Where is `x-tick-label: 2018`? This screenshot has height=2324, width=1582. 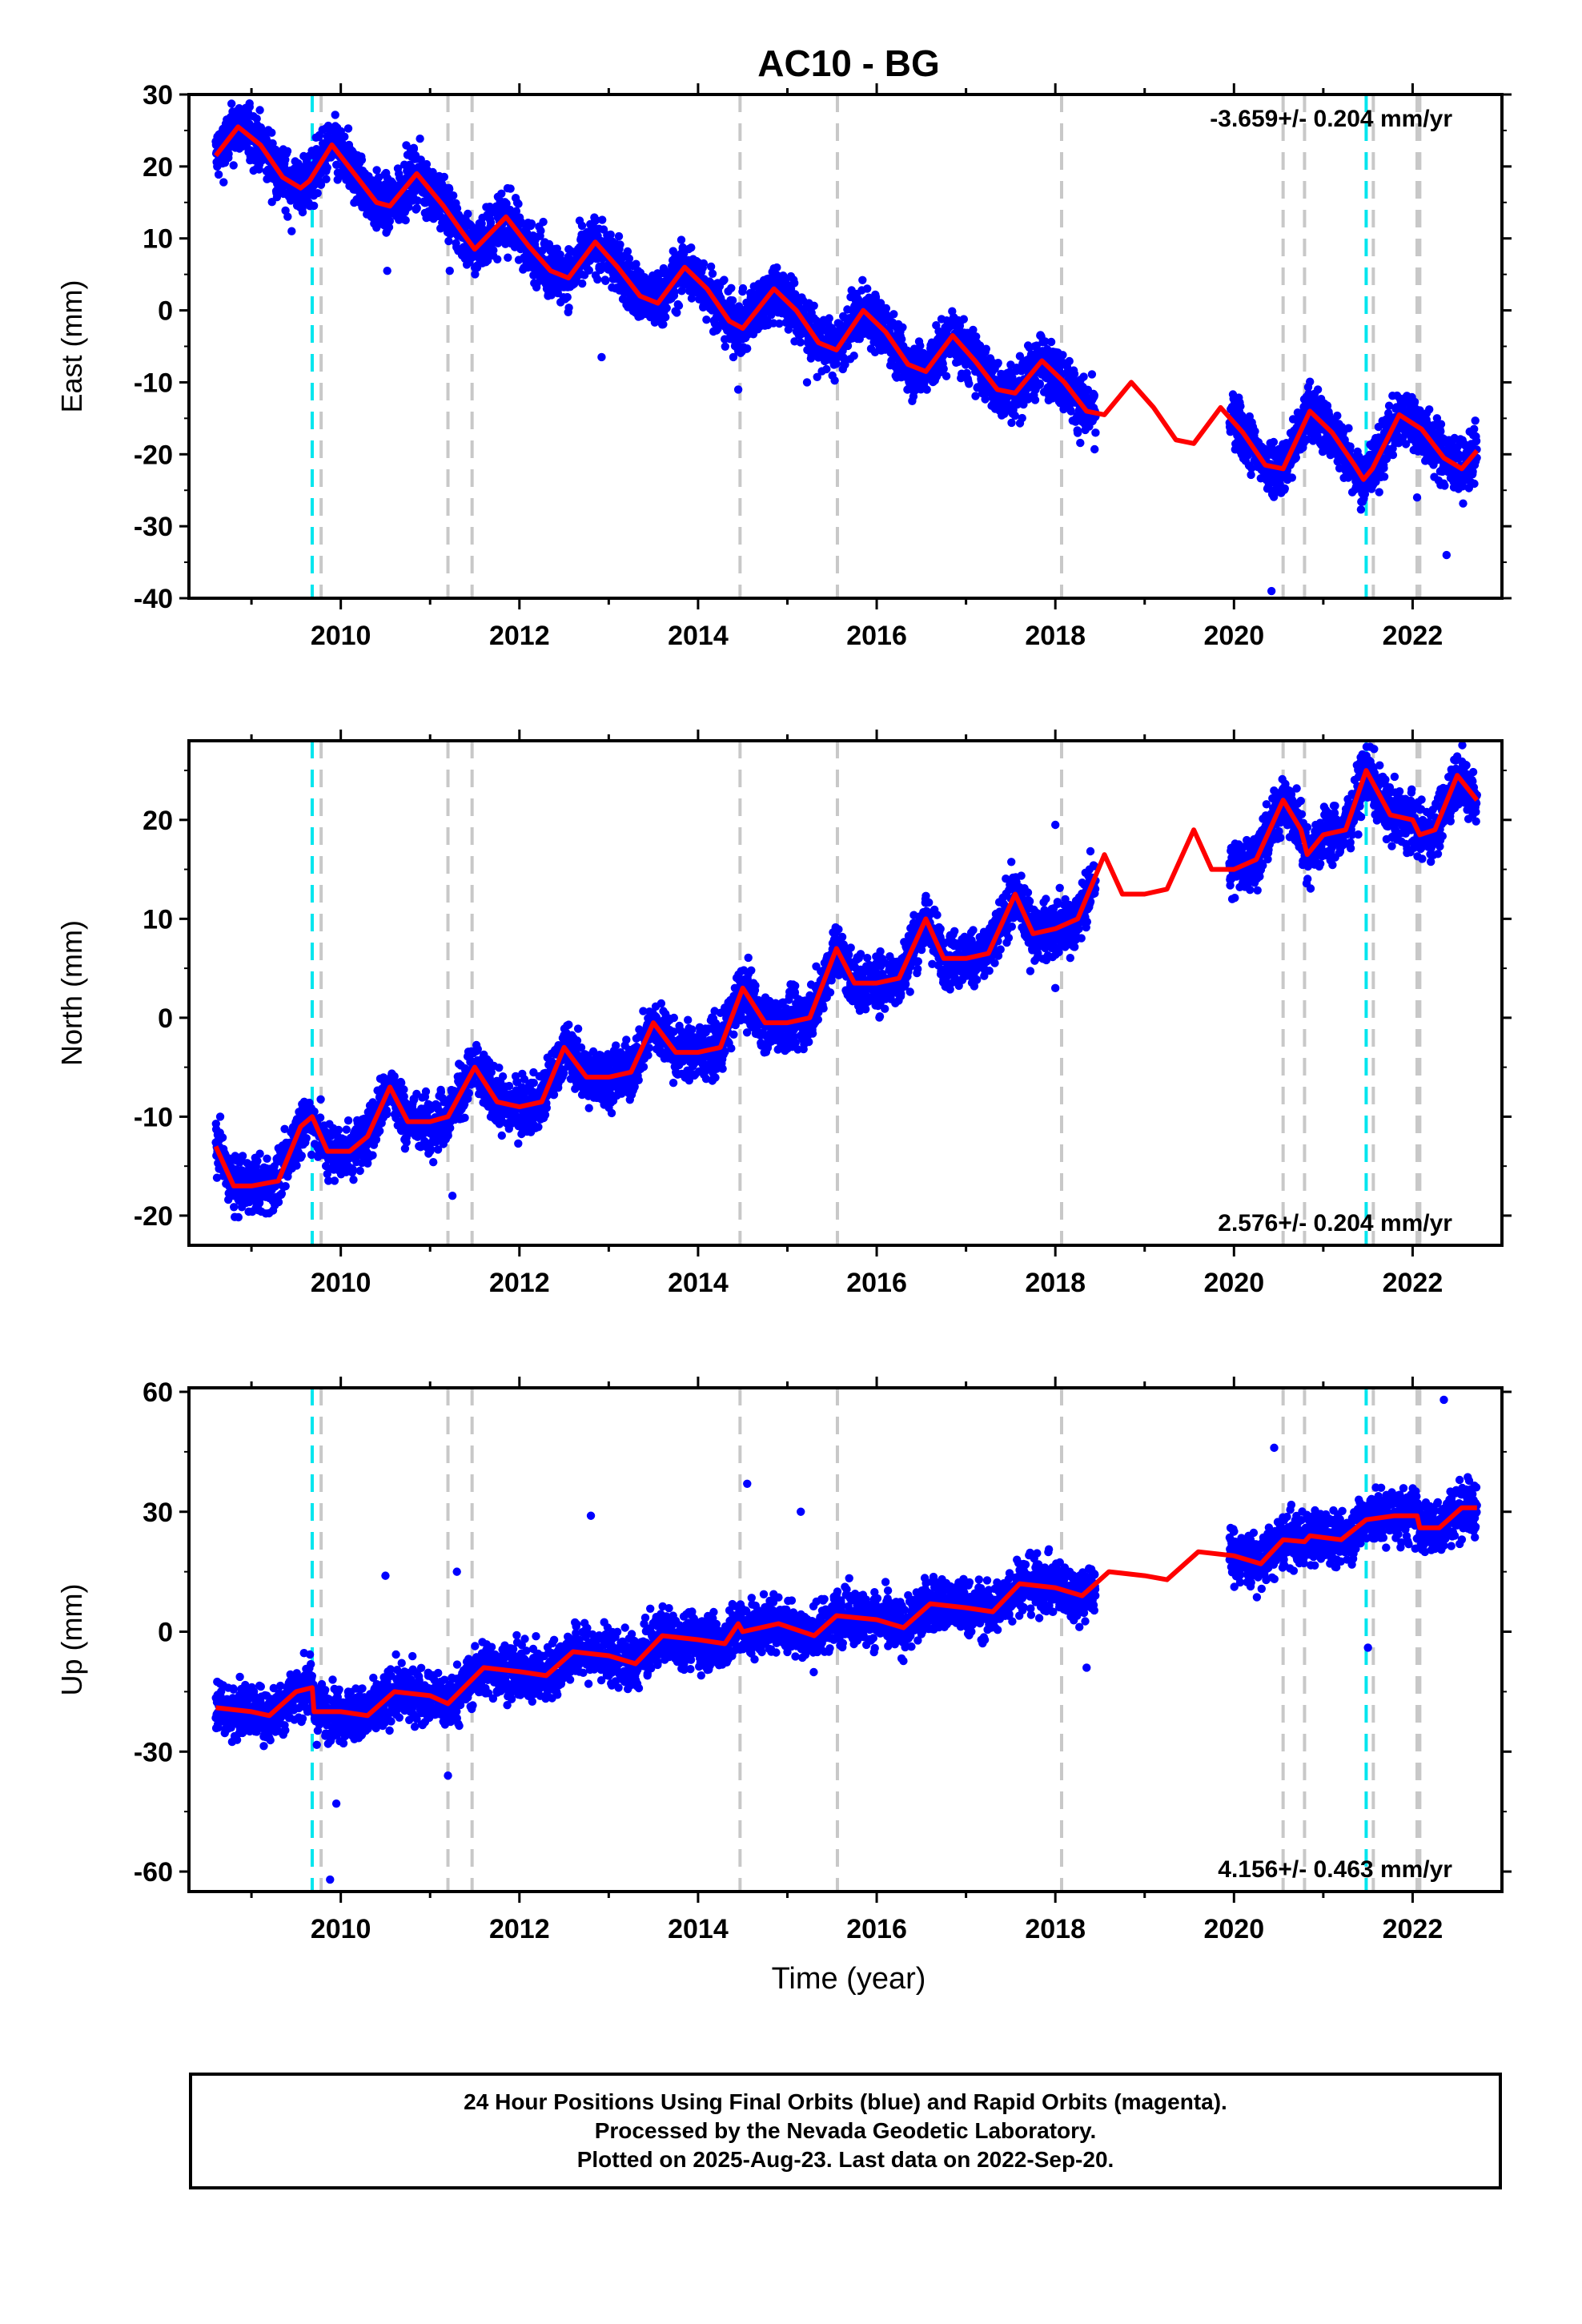 x-tick-label: 2018 is located at coordinates (1056, 636).